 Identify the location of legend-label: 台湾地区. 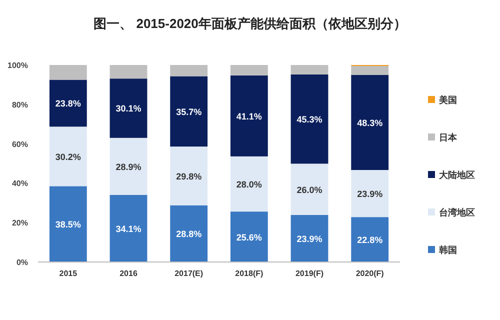
(457, 213).